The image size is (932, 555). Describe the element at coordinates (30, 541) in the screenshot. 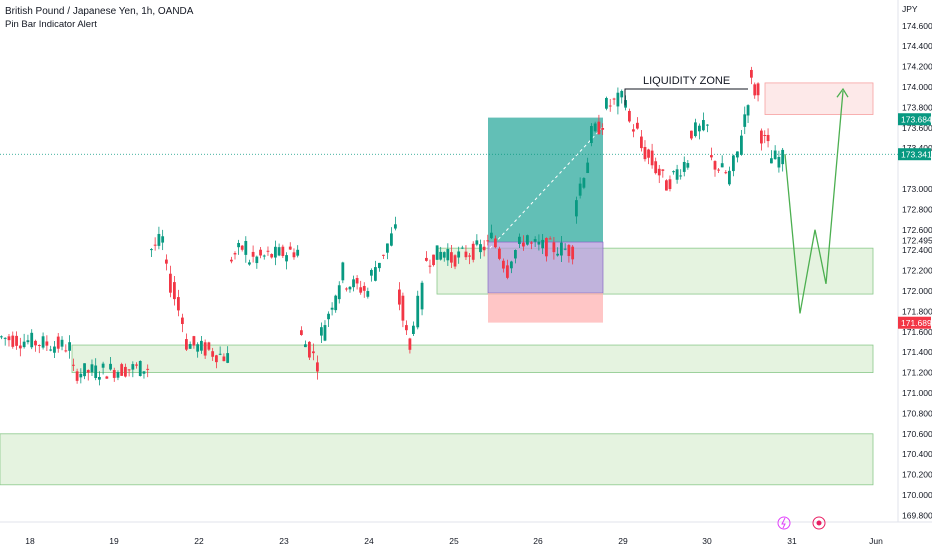

I see `x-tick-label: 18` at that location.